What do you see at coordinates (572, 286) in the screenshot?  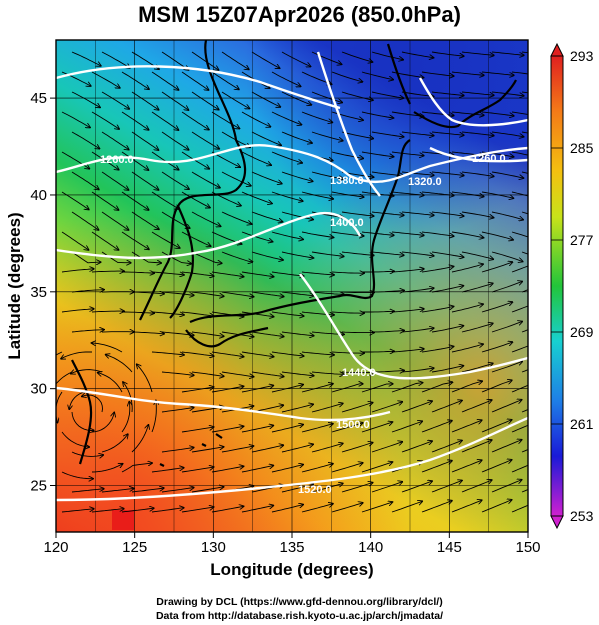 I see `colorbar: 293 285 277 269 261 253` at bounding box center [572, 286].